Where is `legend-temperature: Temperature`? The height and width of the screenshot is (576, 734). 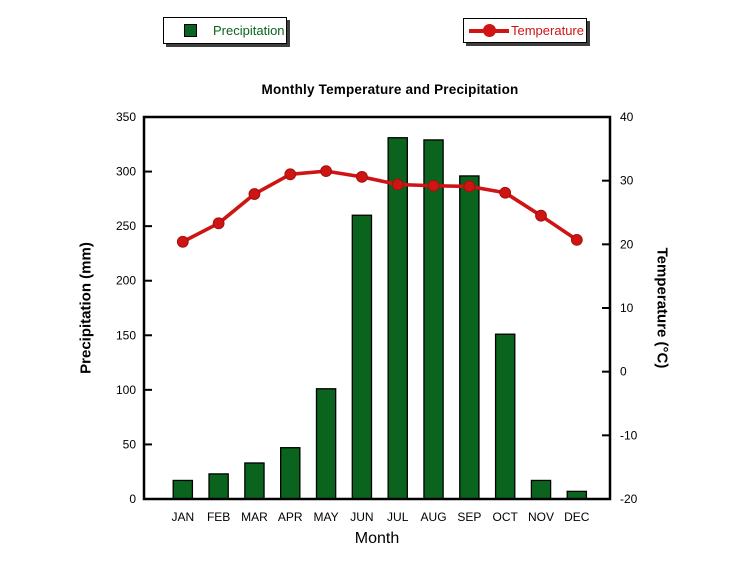 legend-temperature: Temperature is located at coordinates (525, 30).